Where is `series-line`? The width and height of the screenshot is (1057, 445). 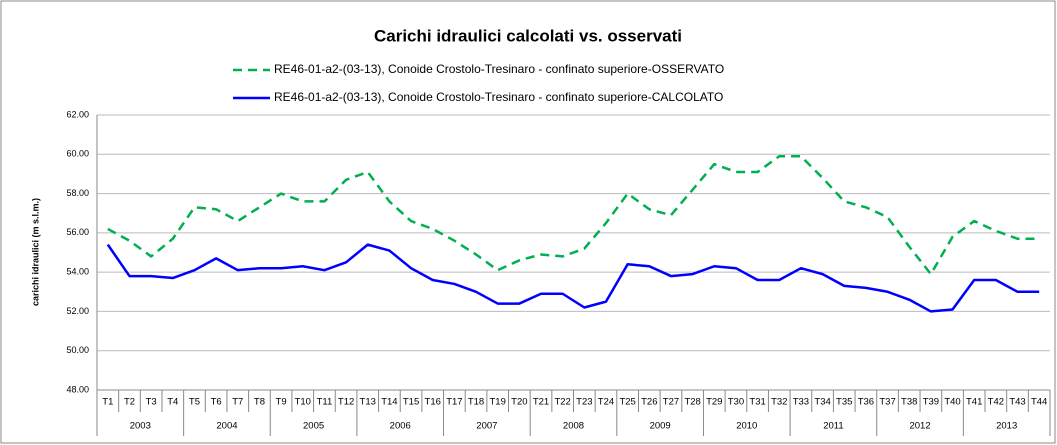
series-line is located at coordinates (573, 278).